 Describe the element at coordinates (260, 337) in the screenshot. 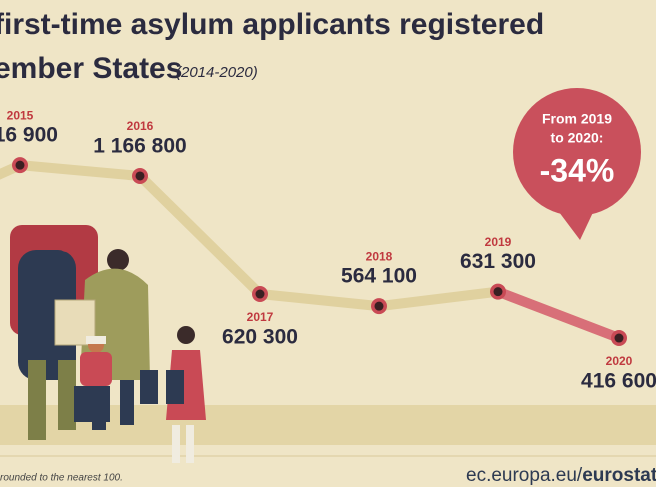

I see `data-label: 620 300` at that location.